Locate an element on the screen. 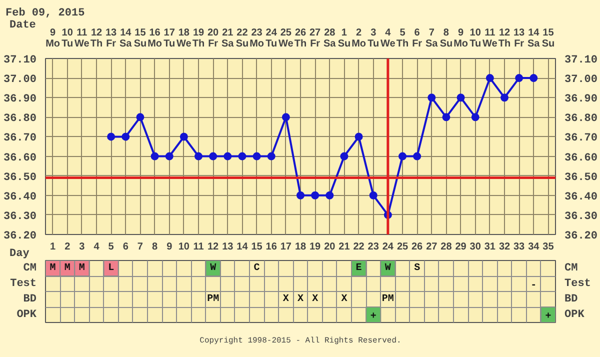 Image resolution: width=600 pixels, height=357 pixels. text: M is located at coordinates (67, 268).